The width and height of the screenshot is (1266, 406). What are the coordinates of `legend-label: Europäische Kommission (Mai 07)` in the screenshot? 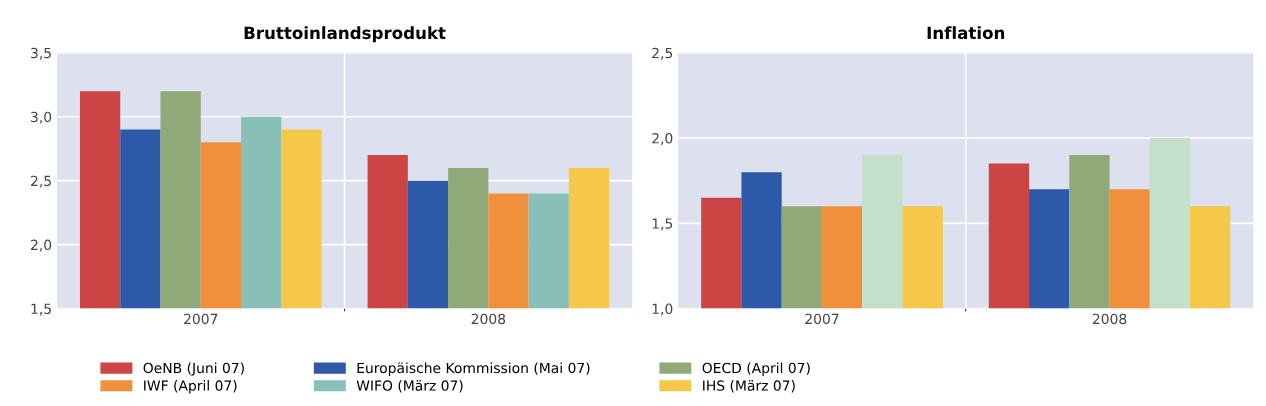 It's located at (473, 369).